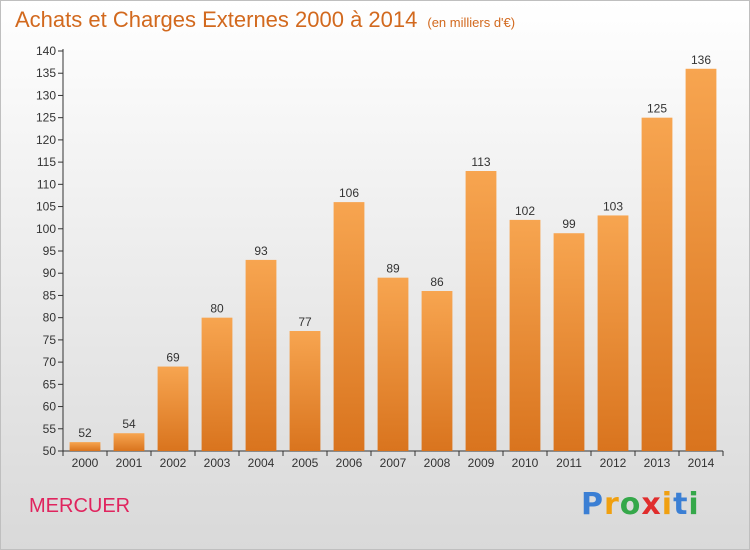 This screenshot has height=550, width=750. I want to click on bar-value-label: 77, so click(305, 322).